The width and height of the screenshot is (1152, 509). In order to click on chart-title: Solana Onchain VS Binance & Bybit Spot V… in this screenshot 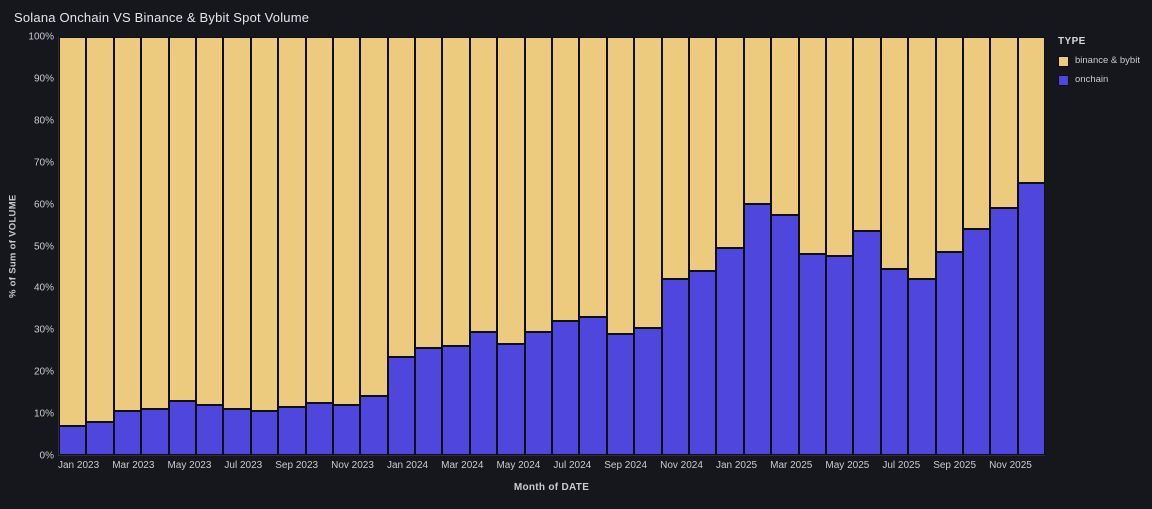, I will do `click(162, 17)`.